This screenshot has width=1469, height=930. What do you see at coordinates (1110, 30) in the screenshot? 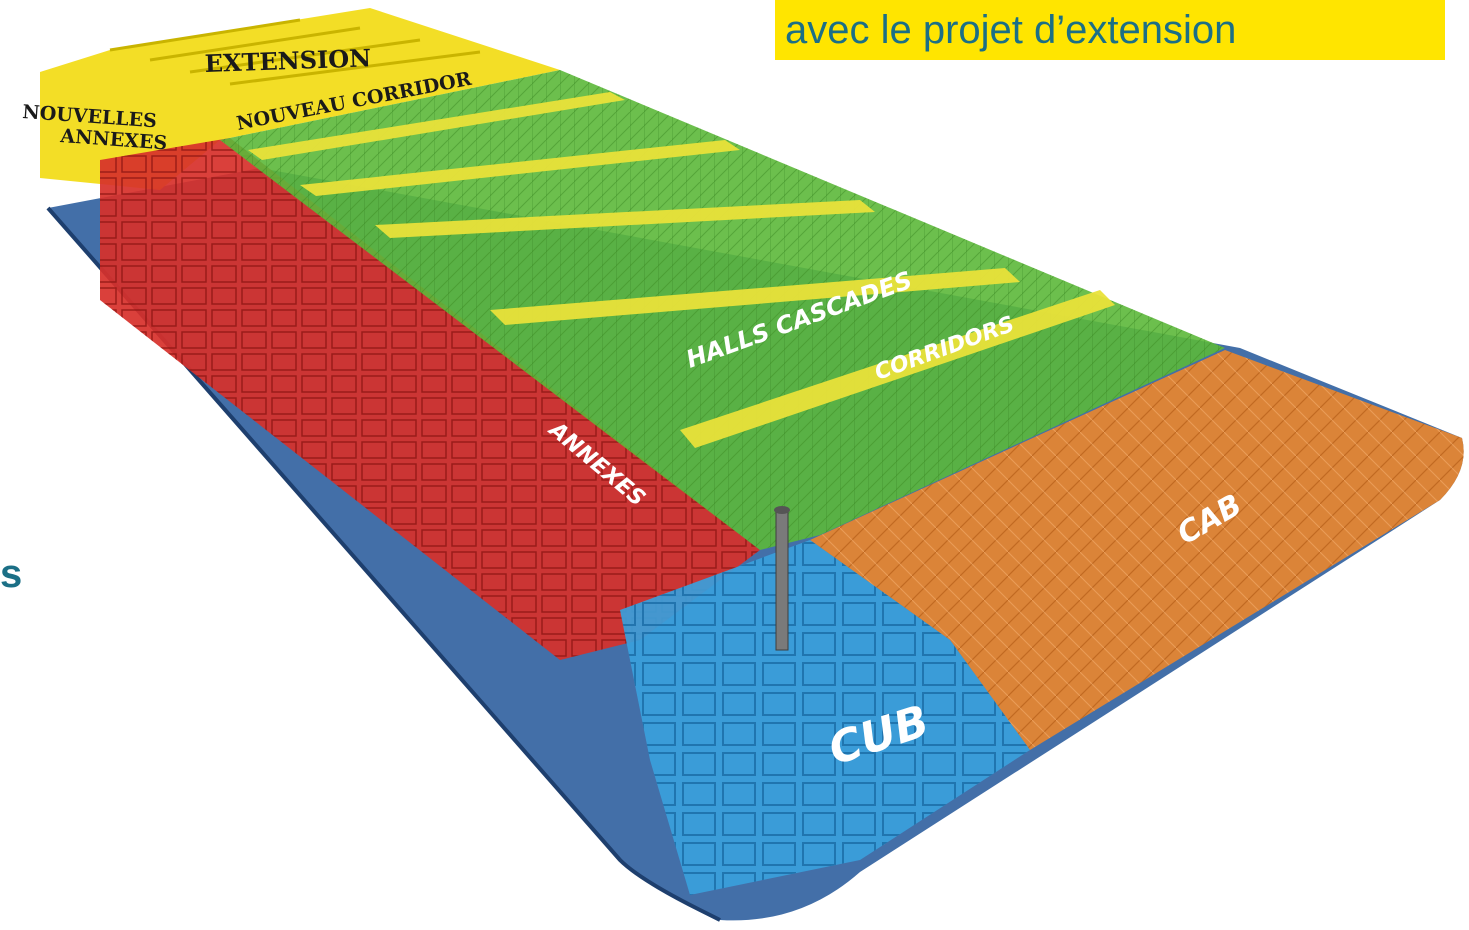
I see `extension-banner: avec le projet d’extension` at bounding box center [1110, 30].